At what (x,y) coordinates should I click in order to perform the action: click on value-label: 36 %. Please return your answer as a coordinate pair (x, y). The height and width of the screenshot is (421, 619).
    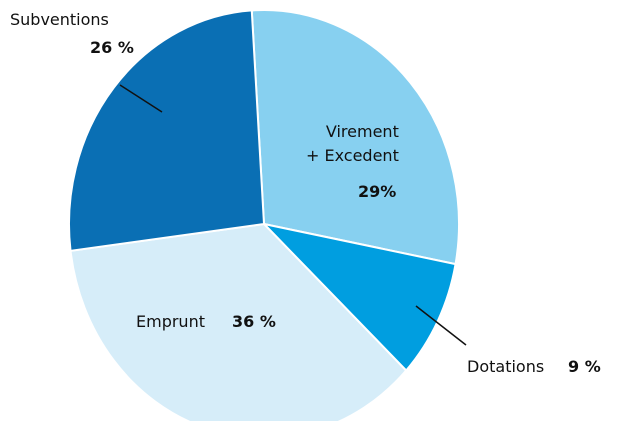
    Looking at the image, I should click on (254, 321).